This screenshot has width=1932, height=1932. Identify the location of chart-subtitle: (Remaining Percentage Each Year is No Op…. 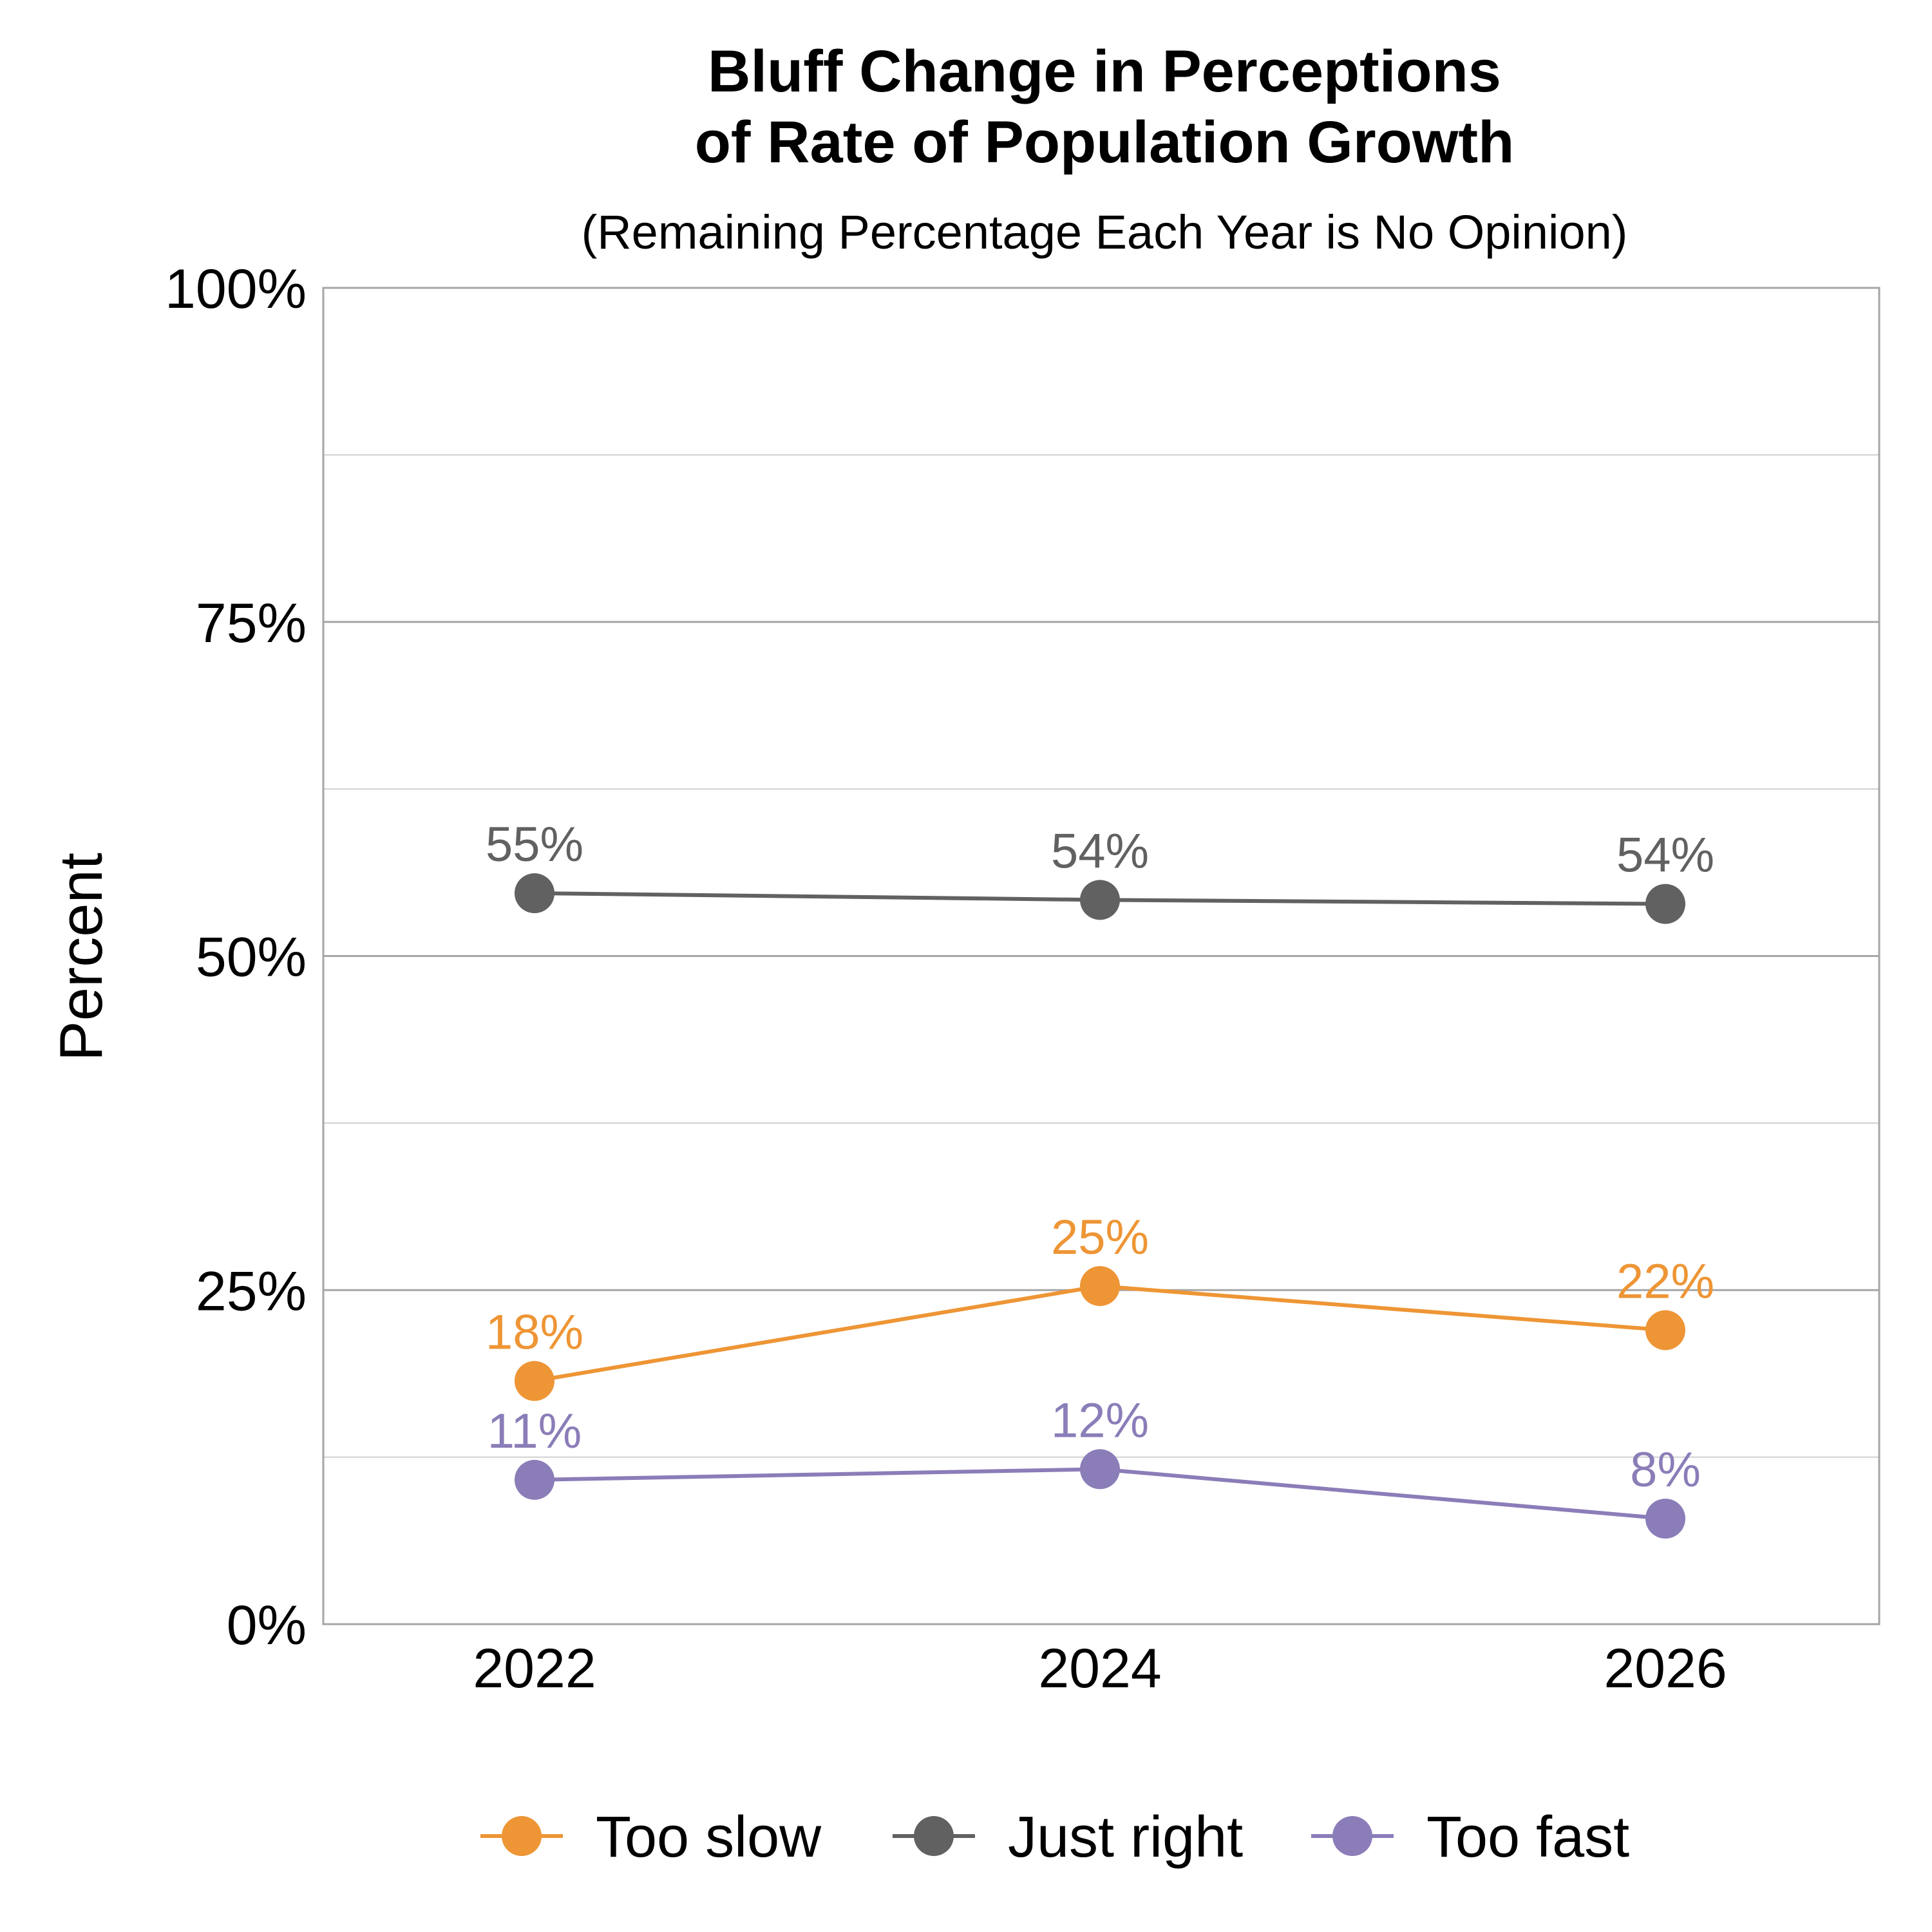
(1105, 232).